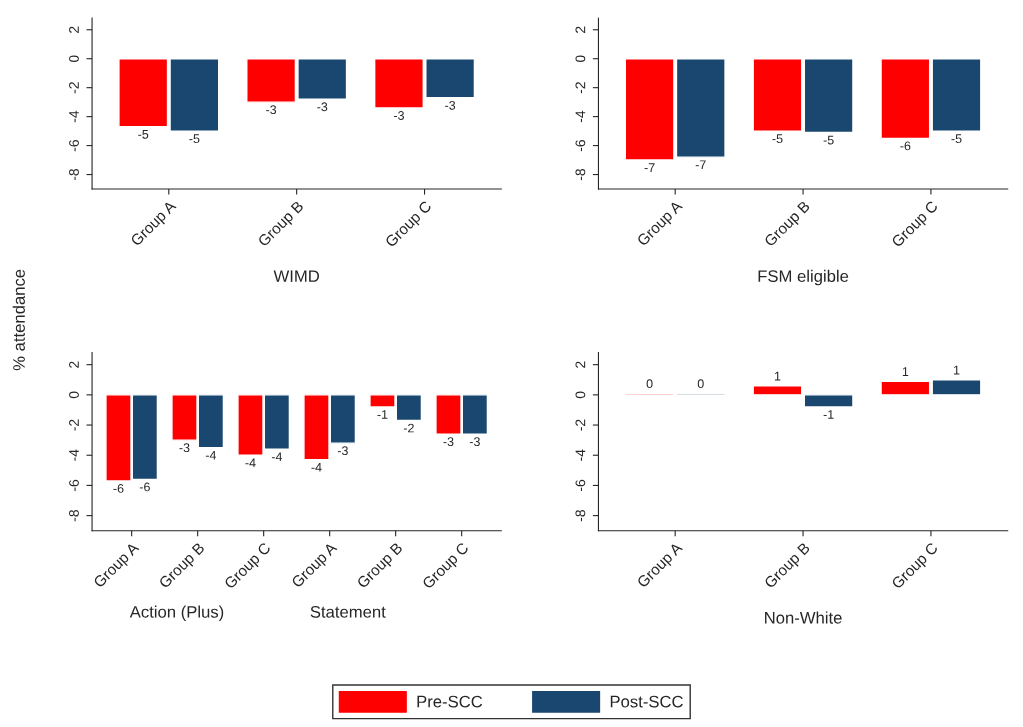 The height and width of the screenshot is (727, 1023). I want to click on x-axis-title: WIMD, so click(296, 276).